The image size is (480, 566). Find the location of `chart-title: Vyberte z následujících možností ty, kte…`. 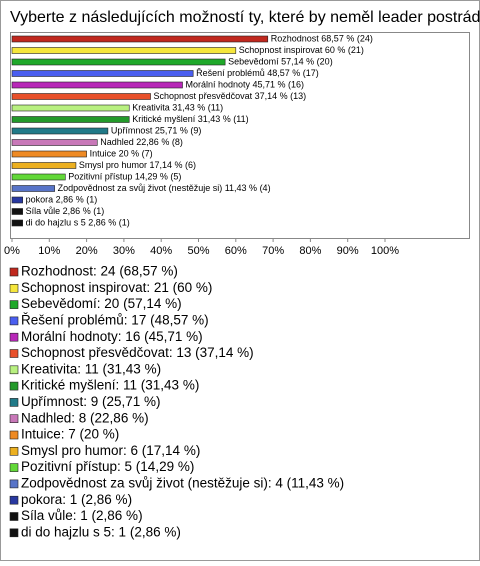

chart-title: Vyberte z následujících možností ty, kte… is located at coordinates (245, 17).